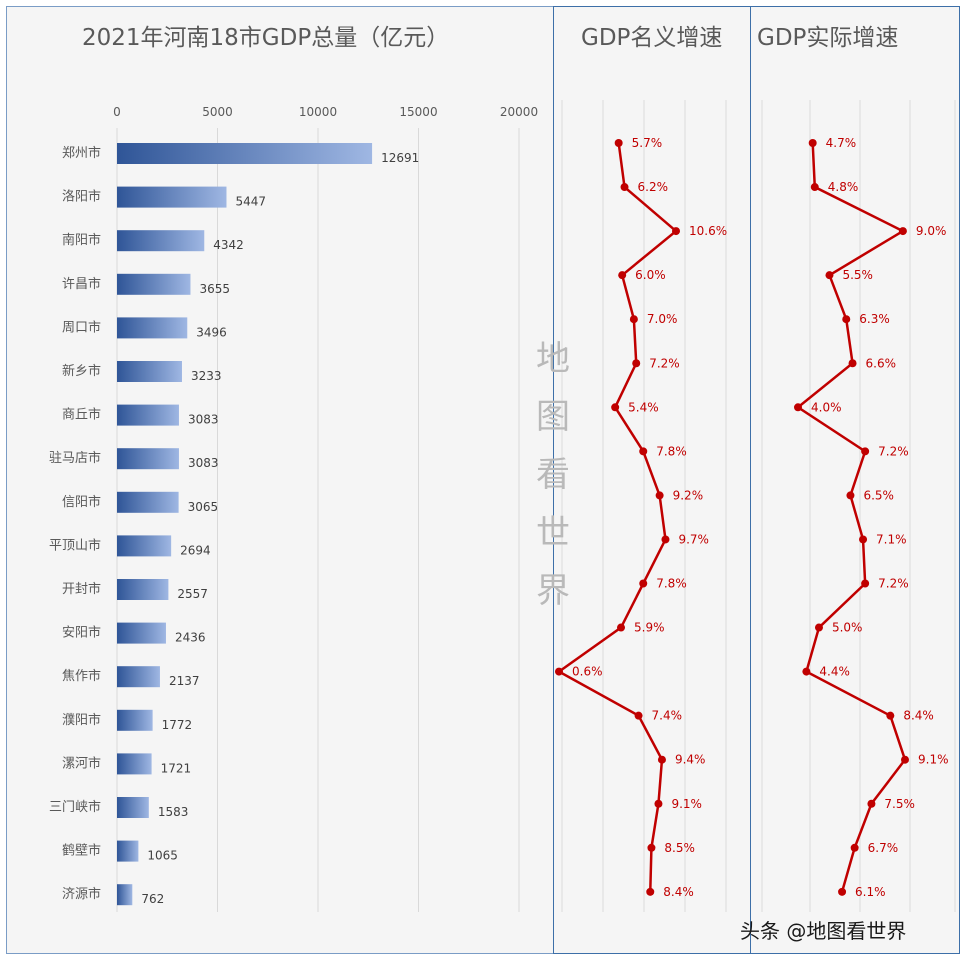  Describe the element at coordinates (881, 363) in the screenshot. I see `data-label: 6.6%` at that location.